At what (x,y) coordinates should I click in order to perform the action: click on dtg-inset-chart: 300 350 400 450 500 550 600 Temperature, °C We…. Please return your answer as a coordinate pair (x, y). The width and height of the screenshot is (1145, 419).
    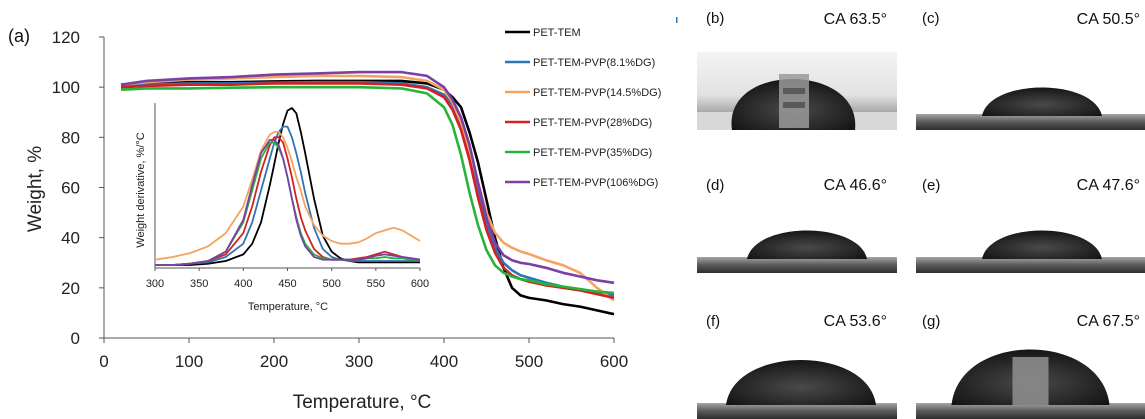
    Looking at the image, I should click on (282, 209).